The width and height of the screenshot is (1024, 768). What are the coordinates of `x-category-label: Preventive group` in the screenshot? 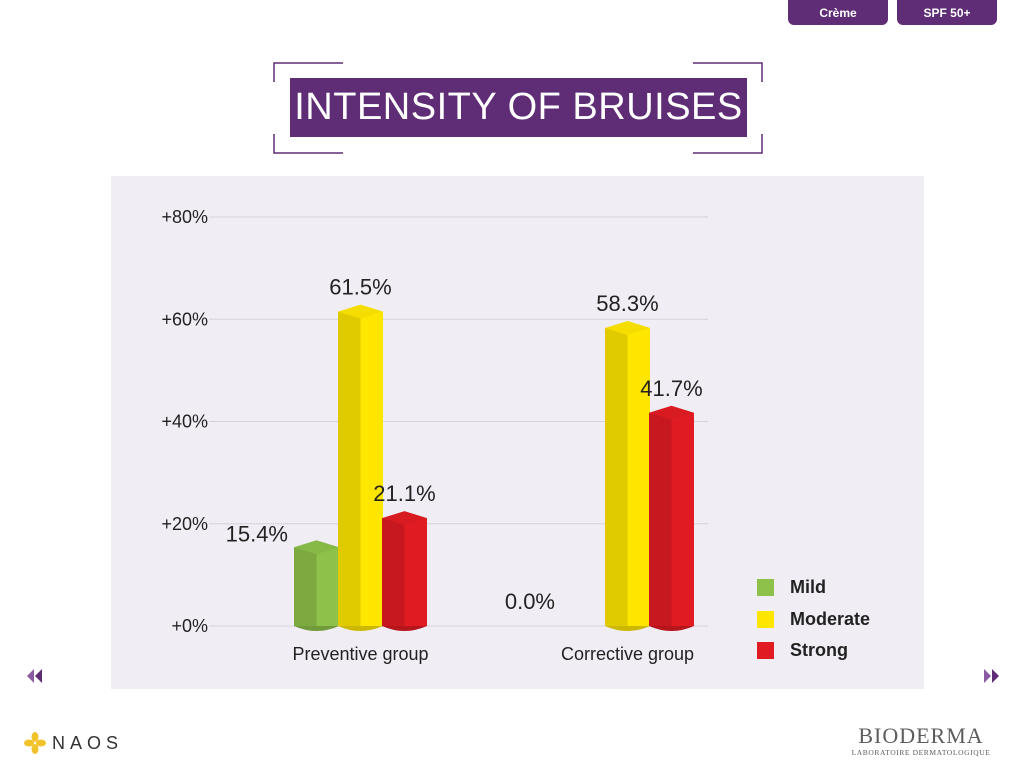 It's located at (360, 654).